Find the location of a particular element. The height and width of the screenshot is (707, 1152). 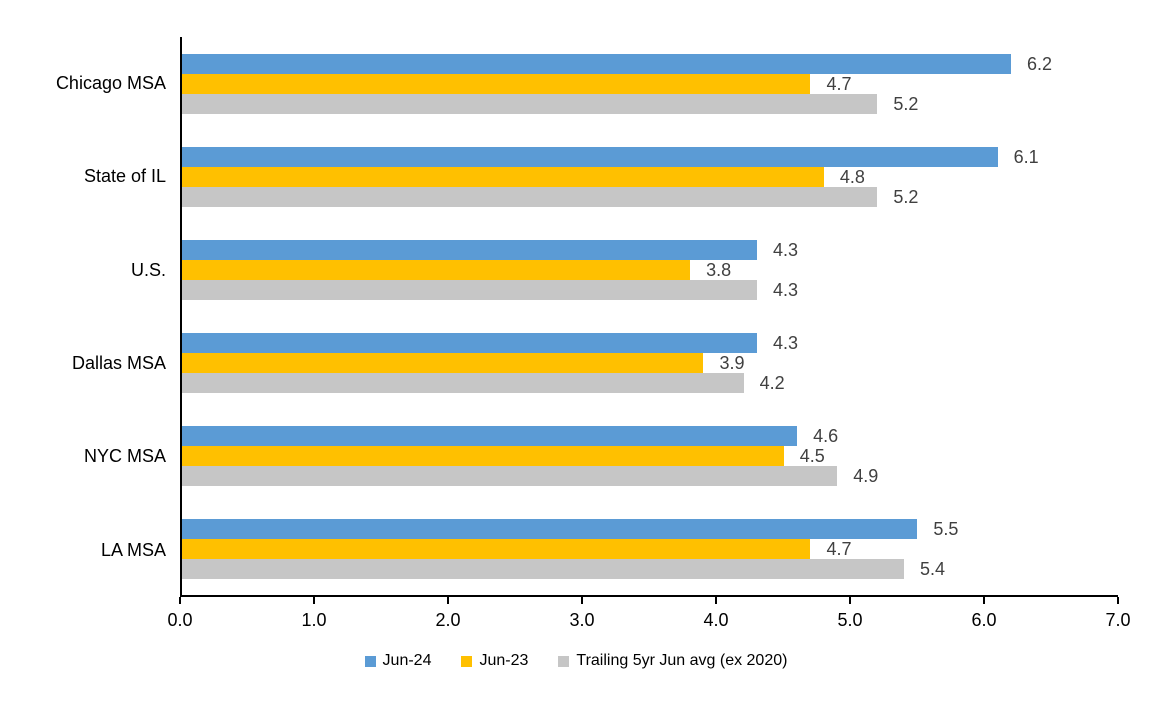

bar: 4.6 is located at coordinates (510, 435).